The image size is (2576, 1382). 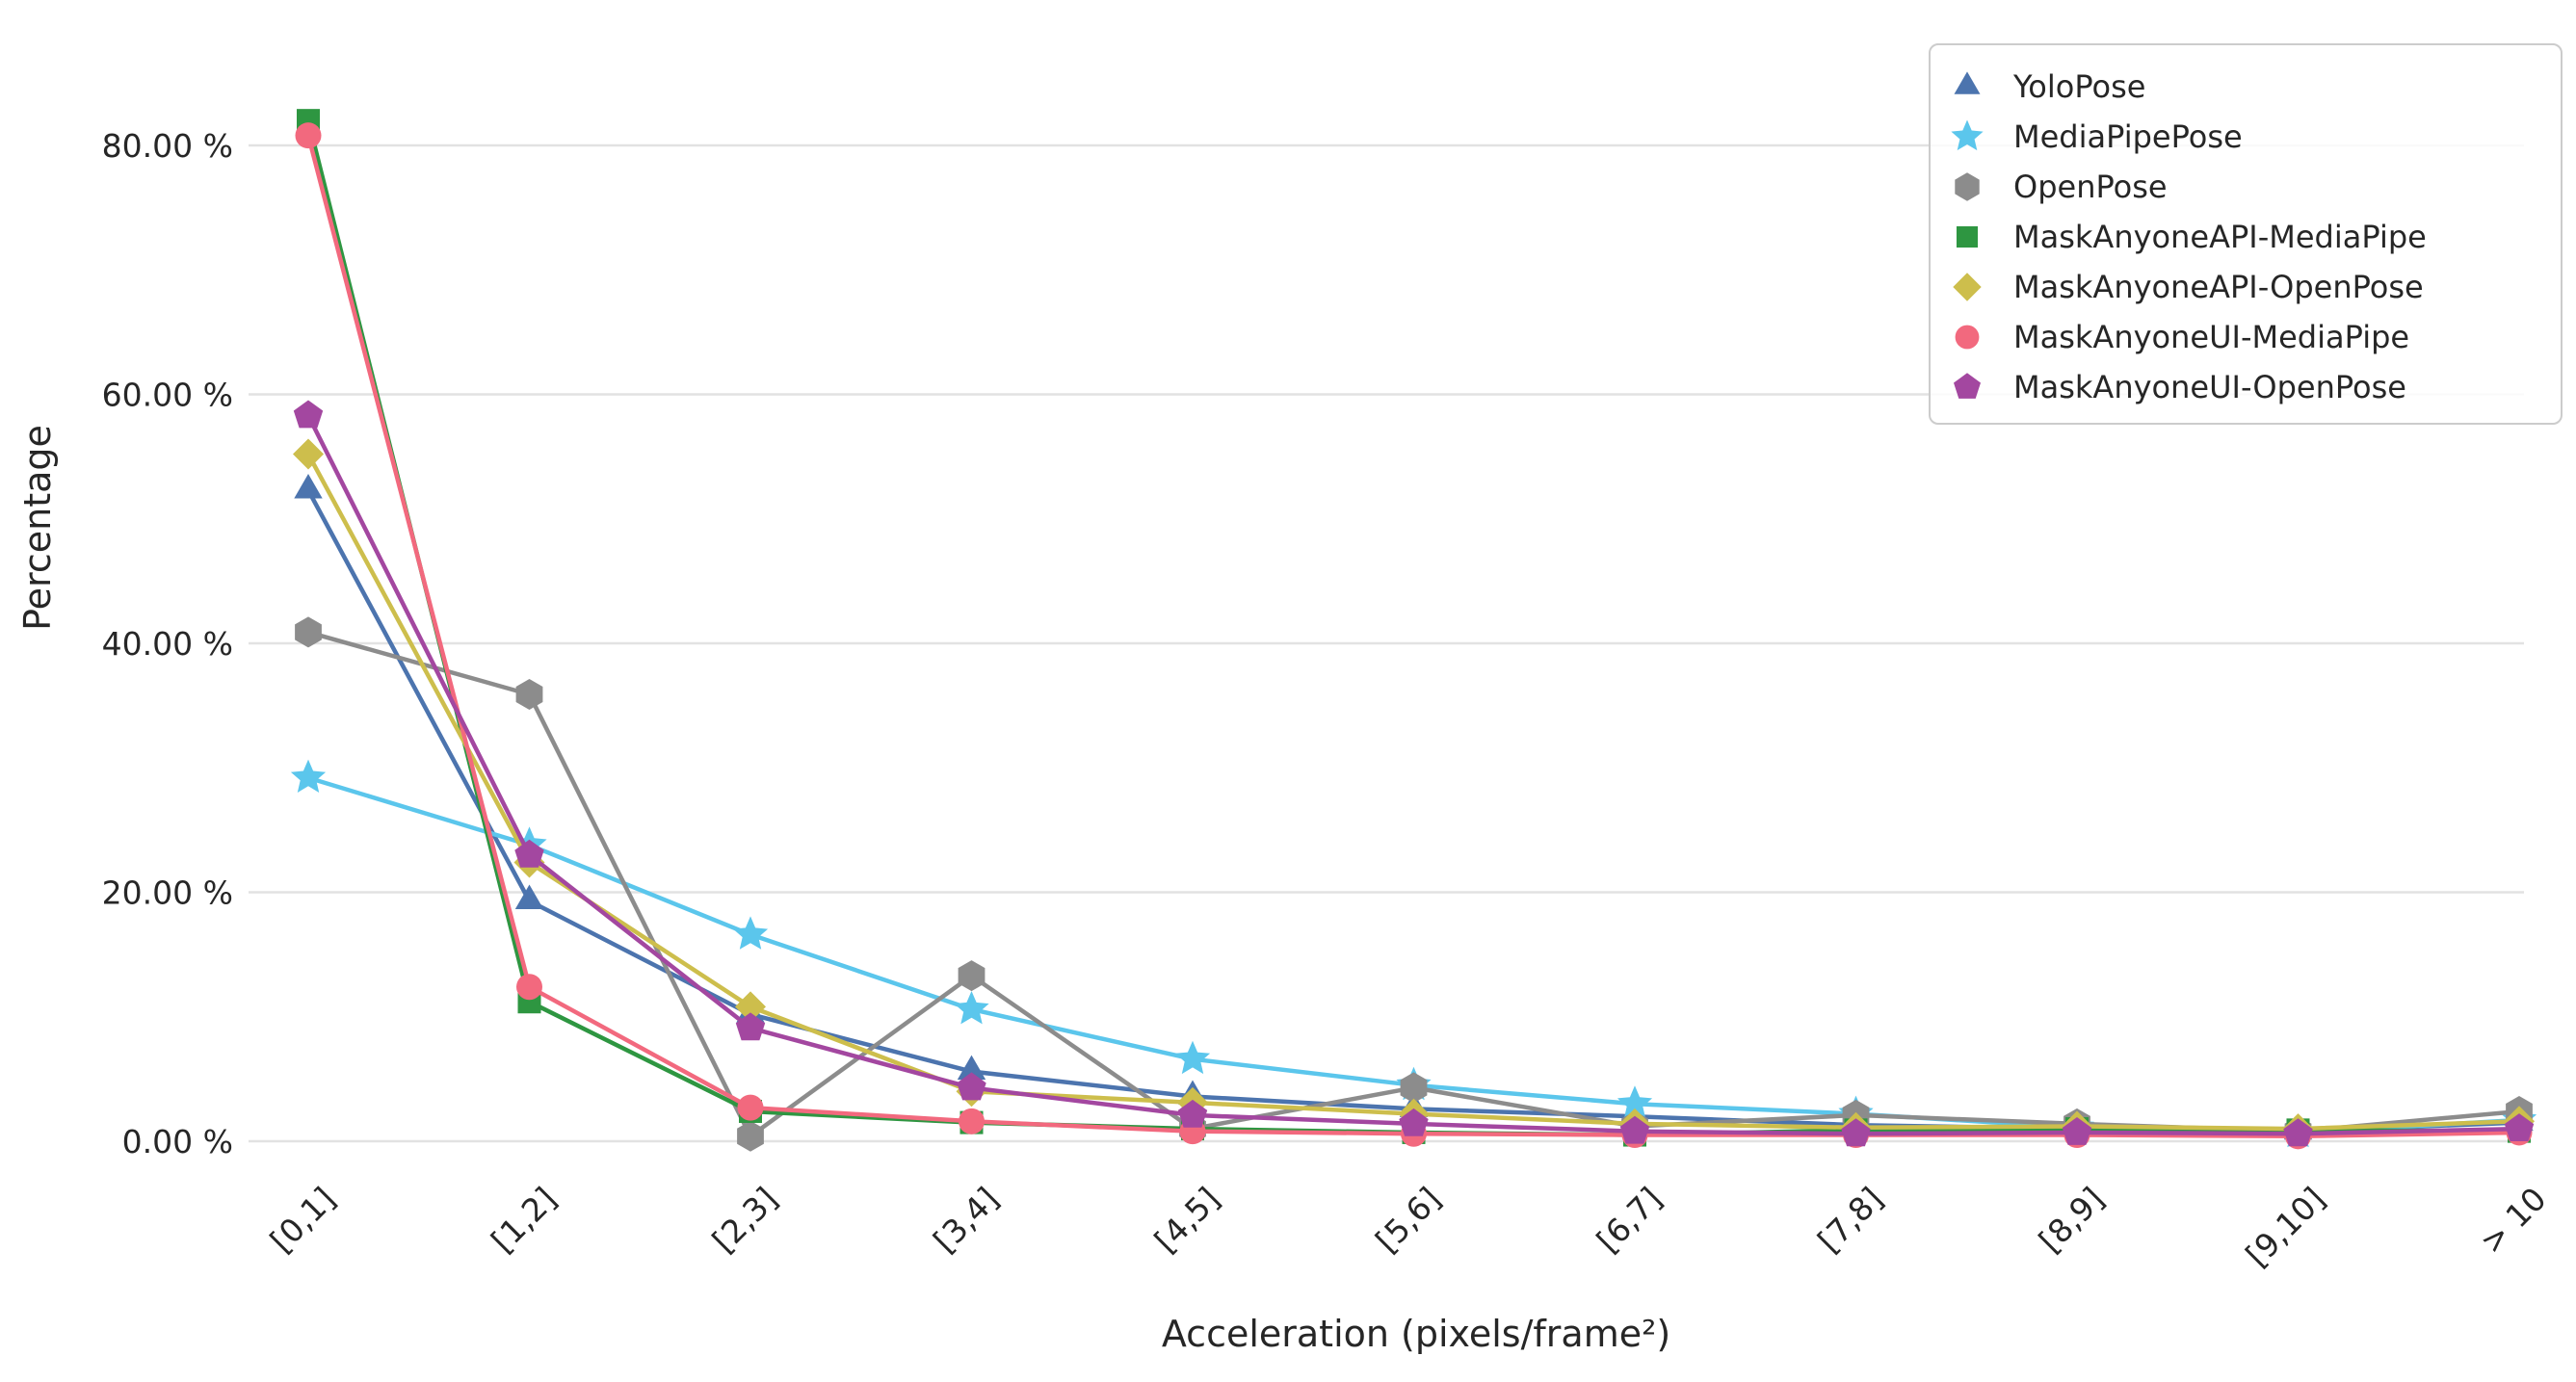 I want to click on legend-item-MaskAnyoneUI-MediaPipe: MaskAnyoneUI-MediaPipe, so click(x=2182, y=337).